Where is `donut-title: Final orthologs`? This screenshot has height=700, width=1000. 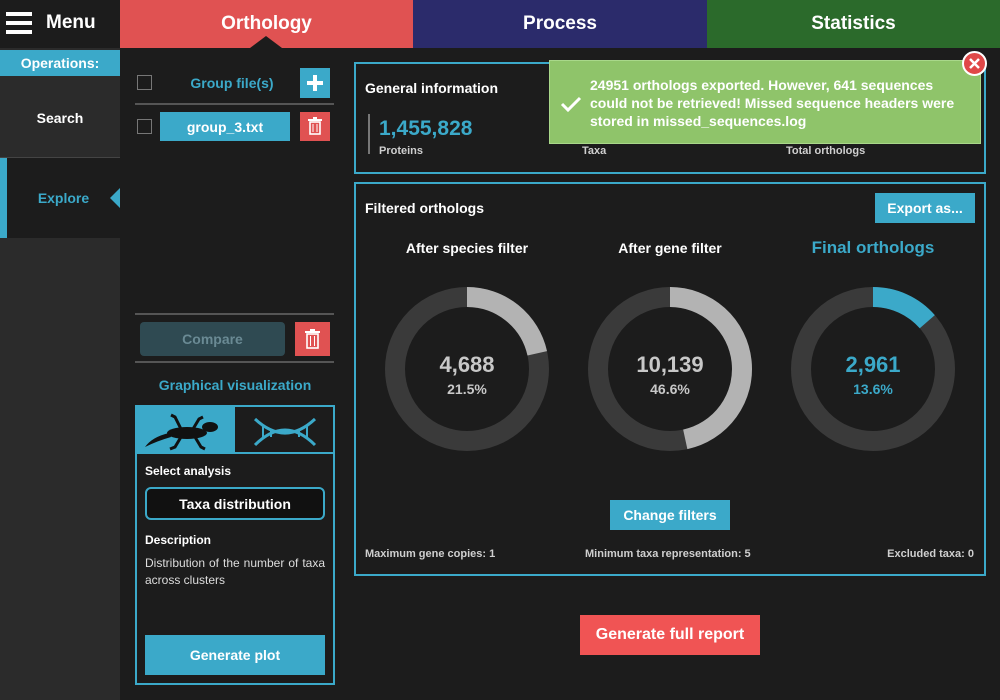
donut-title: Final orthologs is located at coordinates (873, 247).